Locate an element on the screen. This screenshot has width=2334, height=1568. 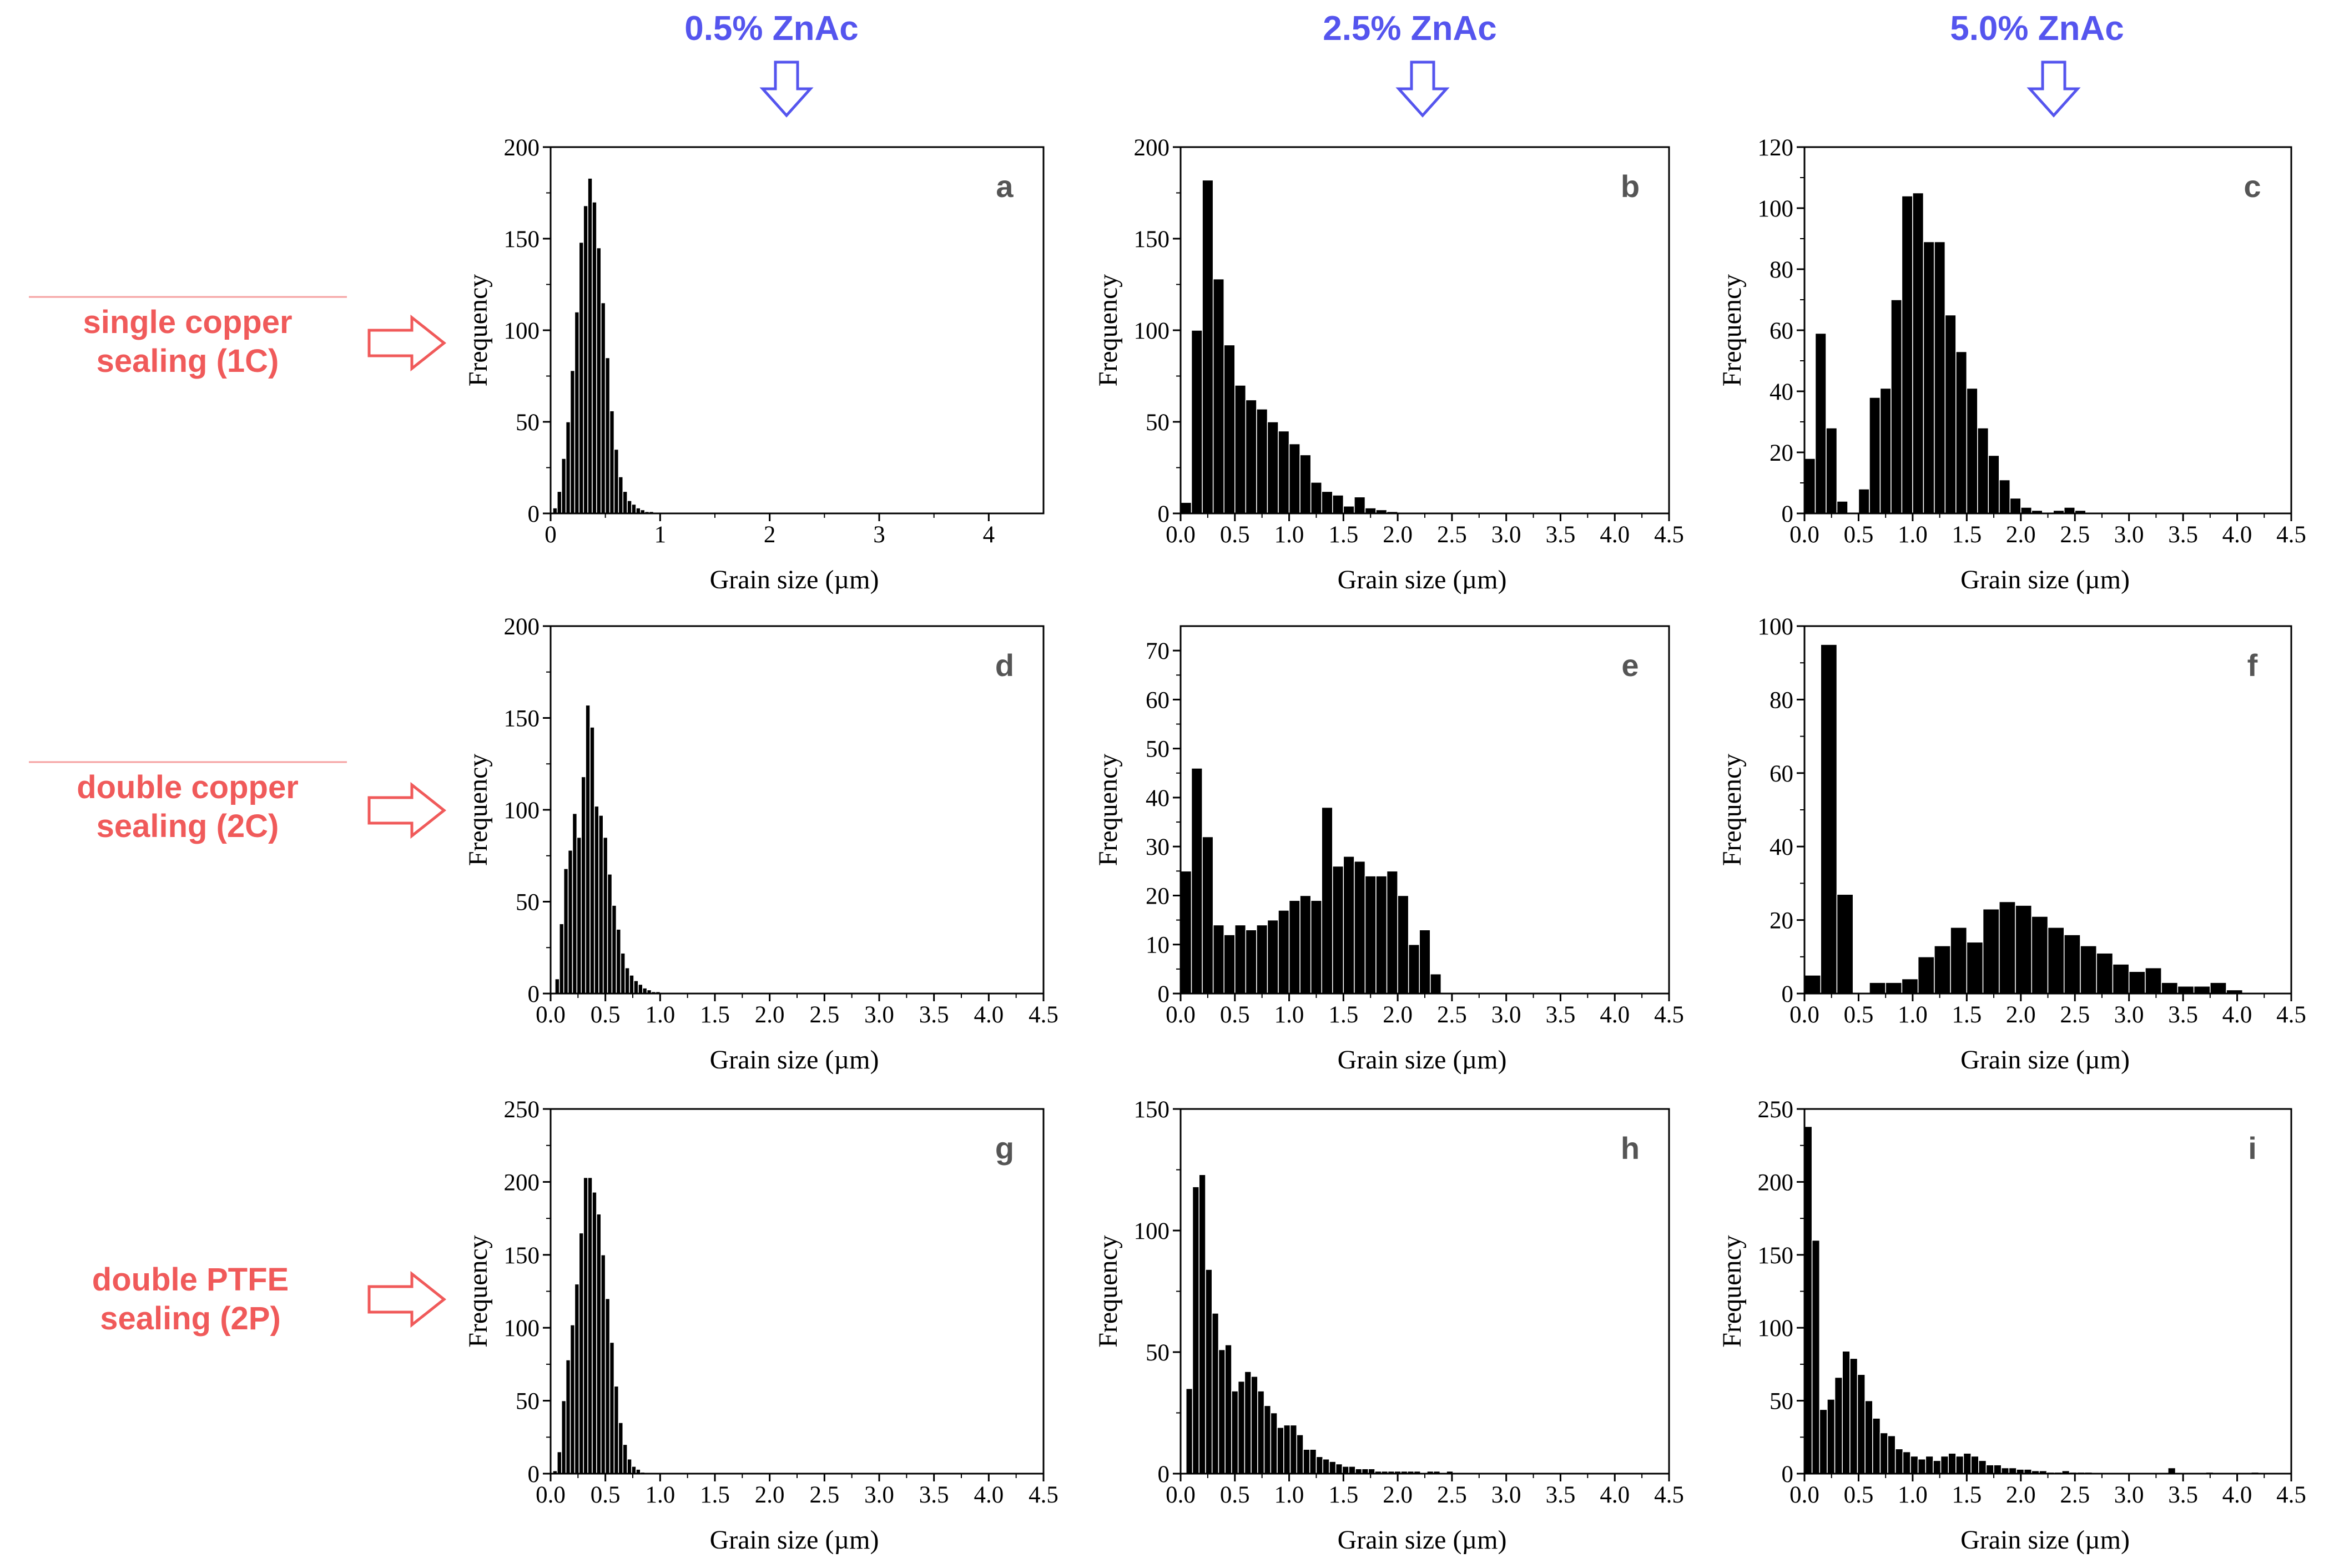
panel-letter: g is located at coordinates (1004, 1149).